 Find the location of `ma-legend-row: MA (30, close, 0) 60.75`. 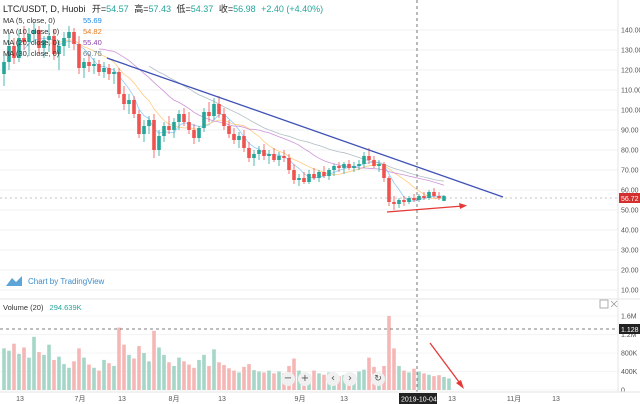

ma-legend-row: MA (30, close, 0) 60.75 is located at coordinates (52, 53).